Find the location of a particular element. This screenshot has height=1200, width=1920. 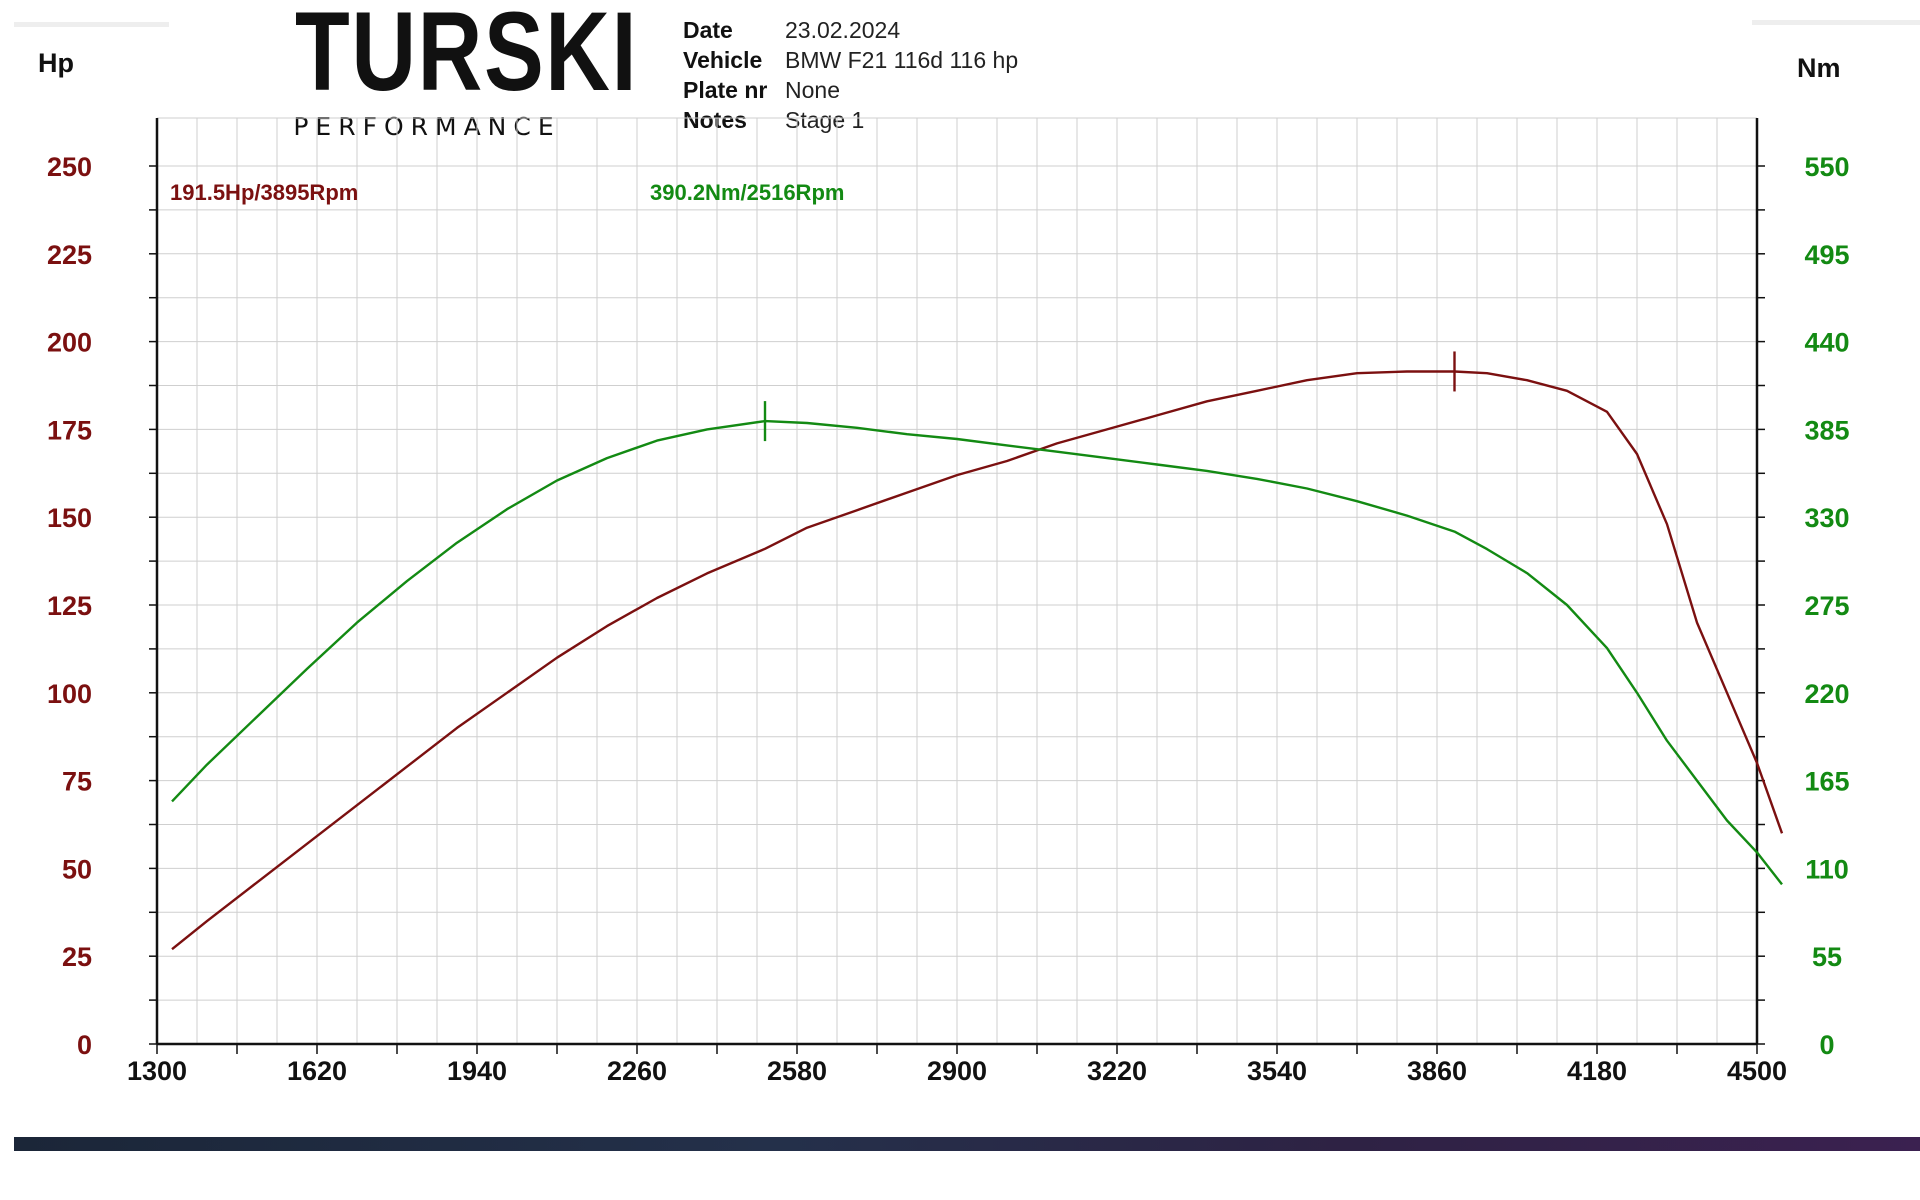

info-row-date: Date 23.02.2024 is located at coordinates (850, 30).